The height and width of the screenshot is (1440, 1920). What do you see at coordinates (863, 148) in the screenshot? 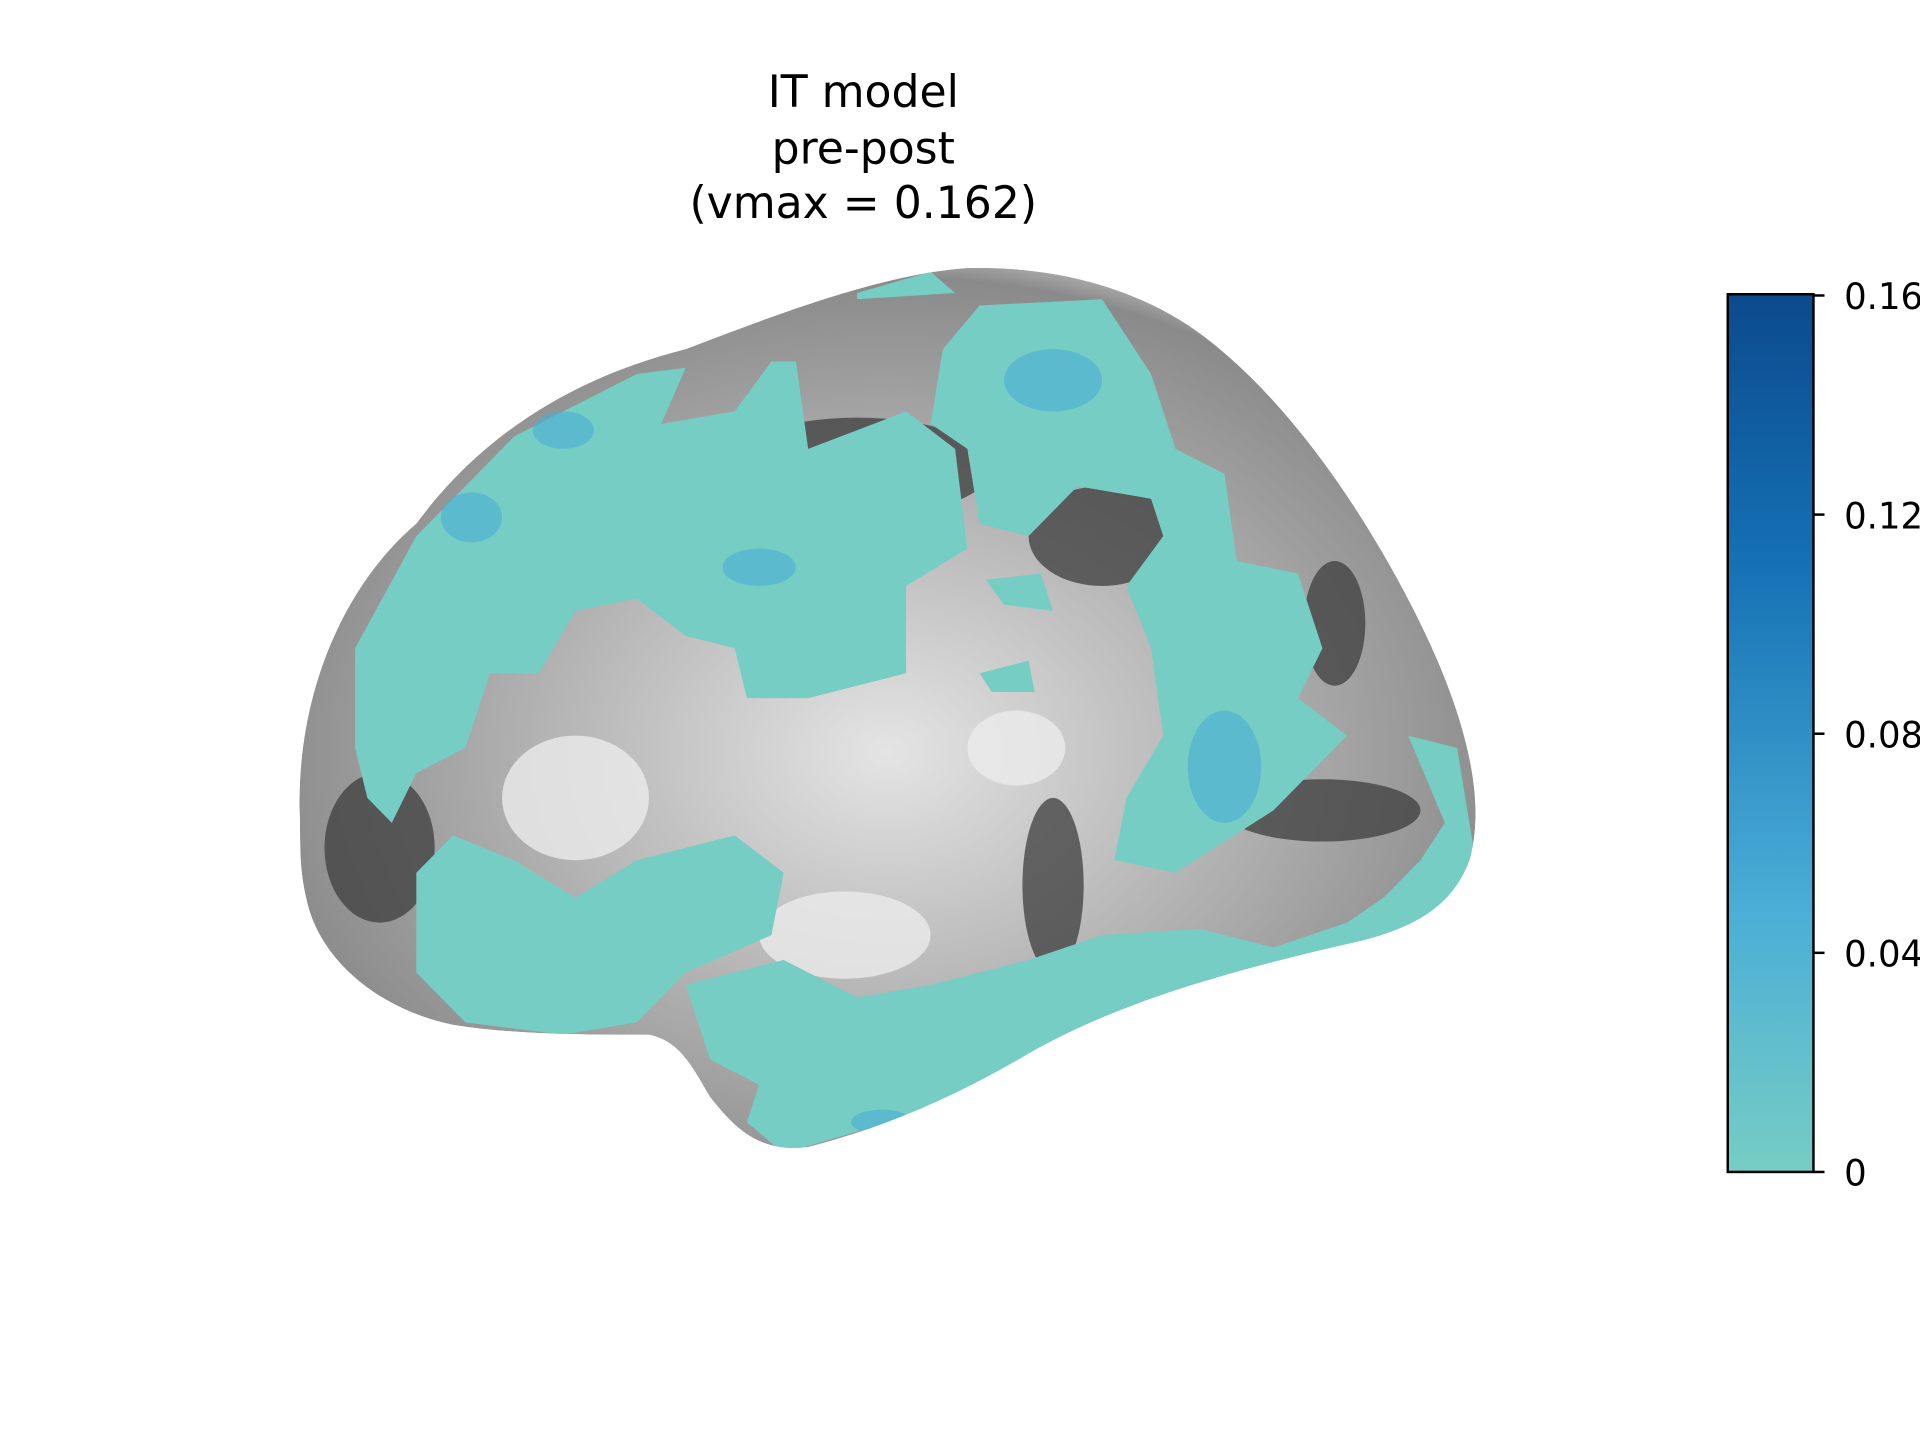
I see `title-line: pre-post` at bounding box center [863, 148].